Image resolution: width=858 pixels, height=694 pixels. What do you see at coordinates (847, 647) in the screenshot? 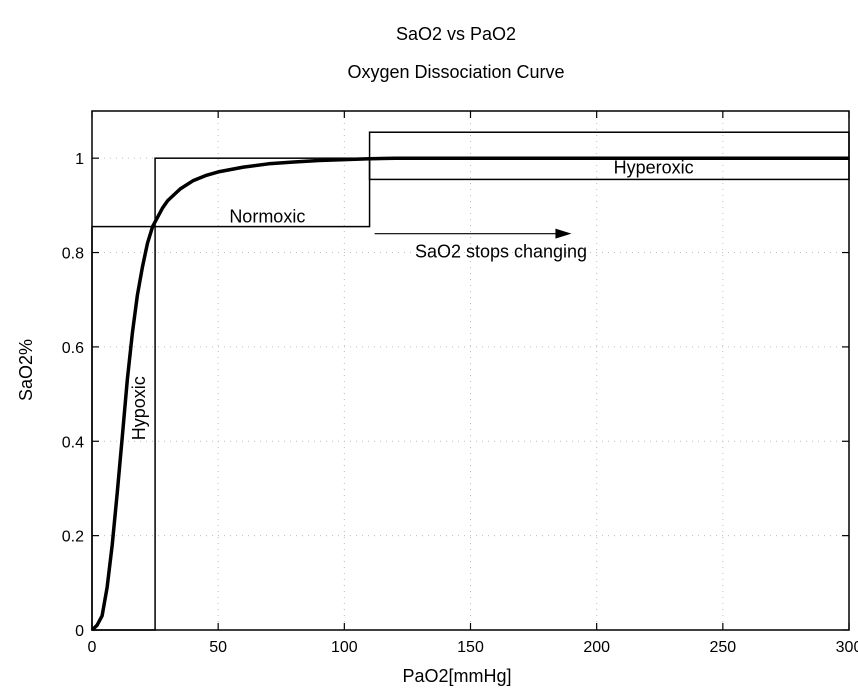
I see `x-tick-label-6: 300` at bounding box center [847, 647].